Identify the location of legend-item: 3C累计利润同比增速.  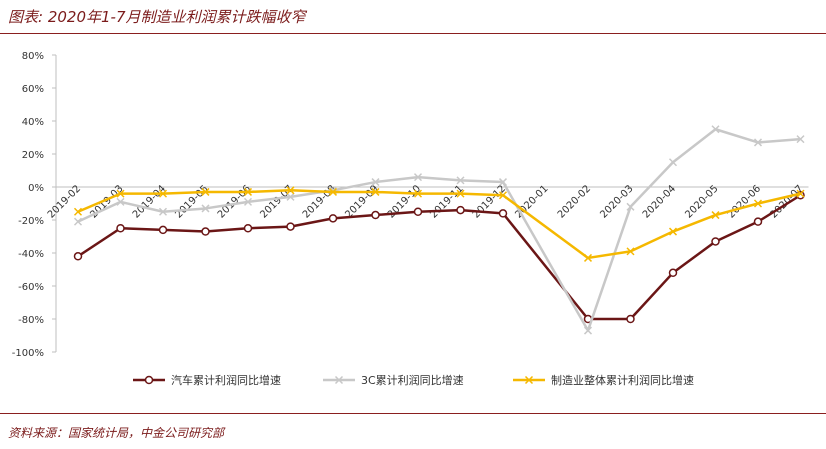
(393, 380).